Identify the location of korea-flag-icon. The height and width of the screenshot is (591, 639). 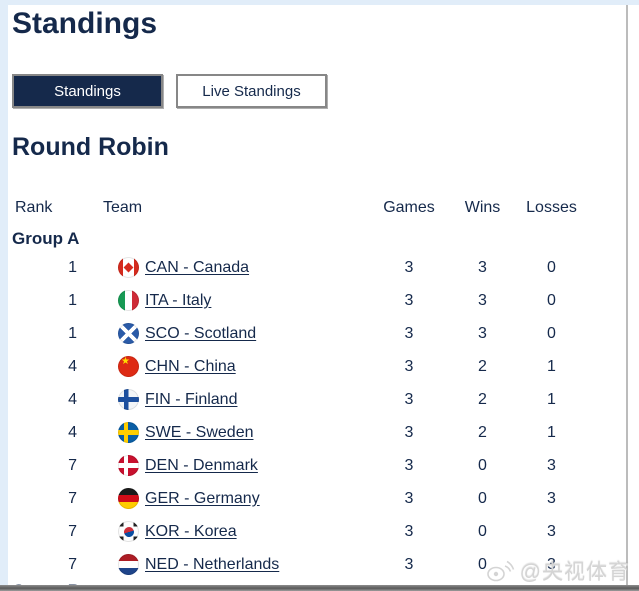
(128, 531).